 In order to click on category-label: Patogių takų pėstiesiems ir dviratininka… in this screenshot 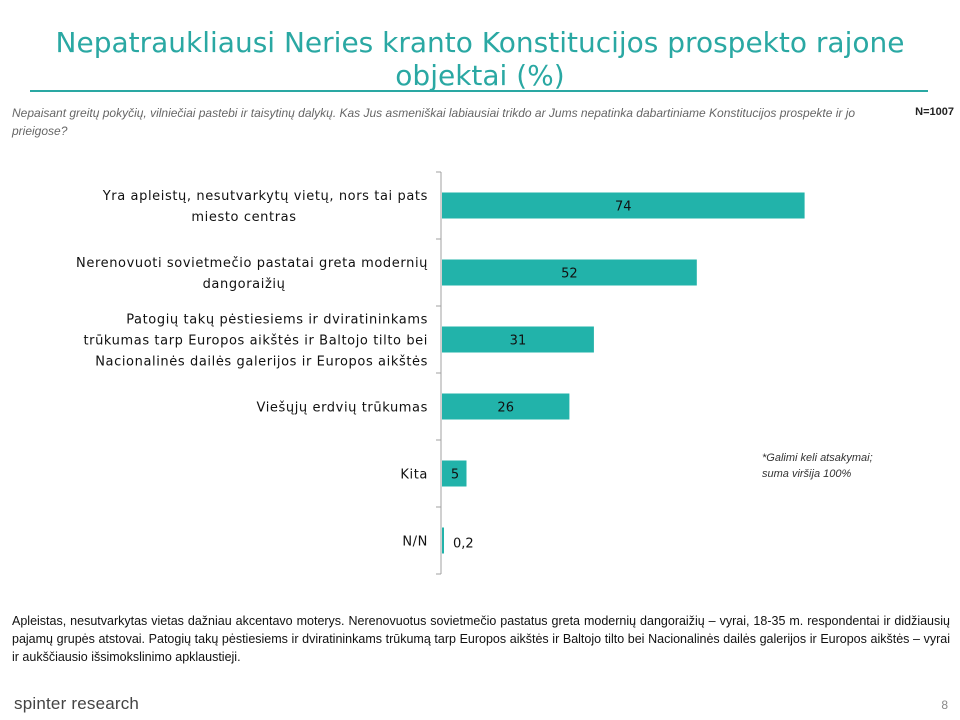, I will do `click(277, 320)`.